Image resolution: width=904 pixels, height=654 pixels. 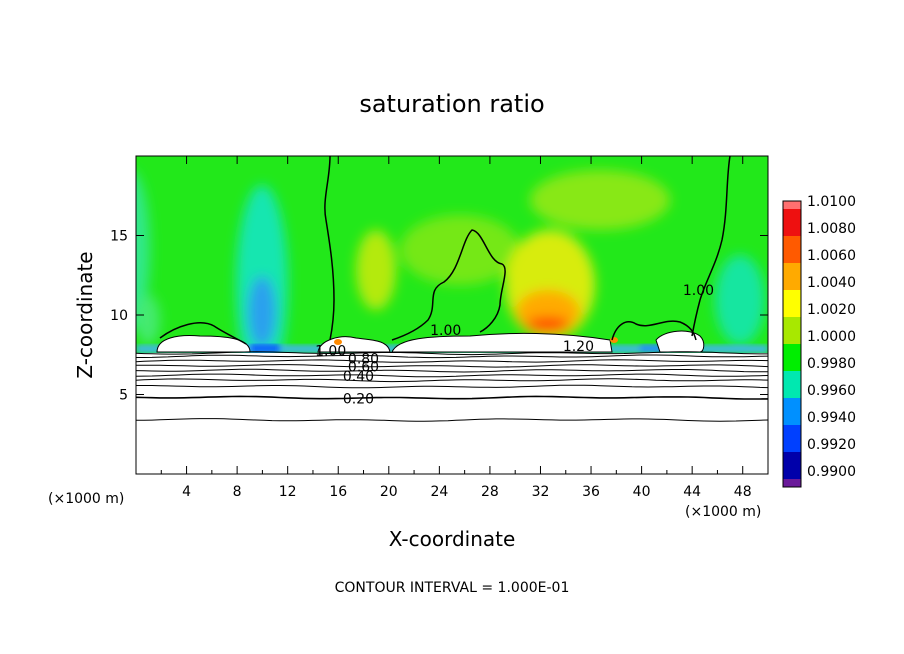 What do you see at coordinates (143, 250) in the screenshot?
I see `cyan-column-mid` at bounding box center [143, 250].